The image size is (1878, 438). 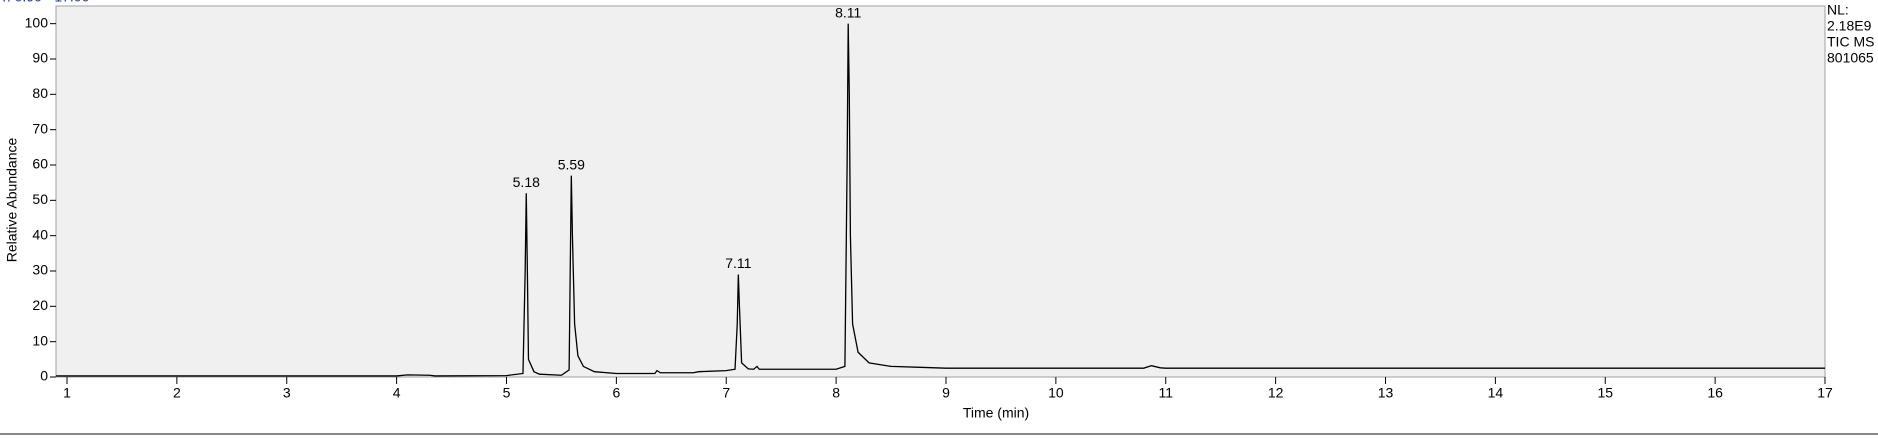 I want to click on y-tick-label: 20, so click(x=40, y=305).